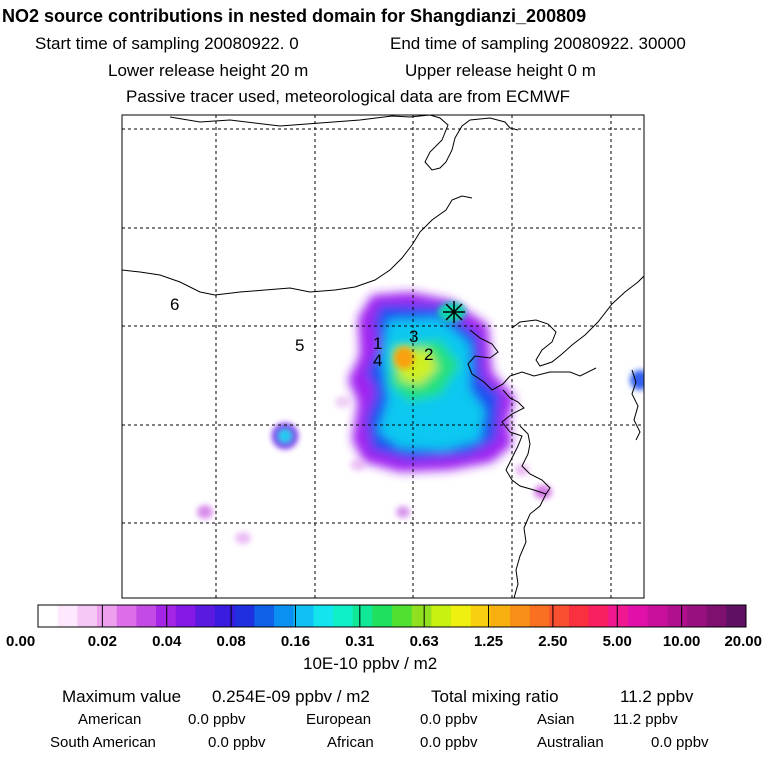 The width and height of the screenshot is (768, 768). I want to click on marker-5: 5, so click(299, 345).